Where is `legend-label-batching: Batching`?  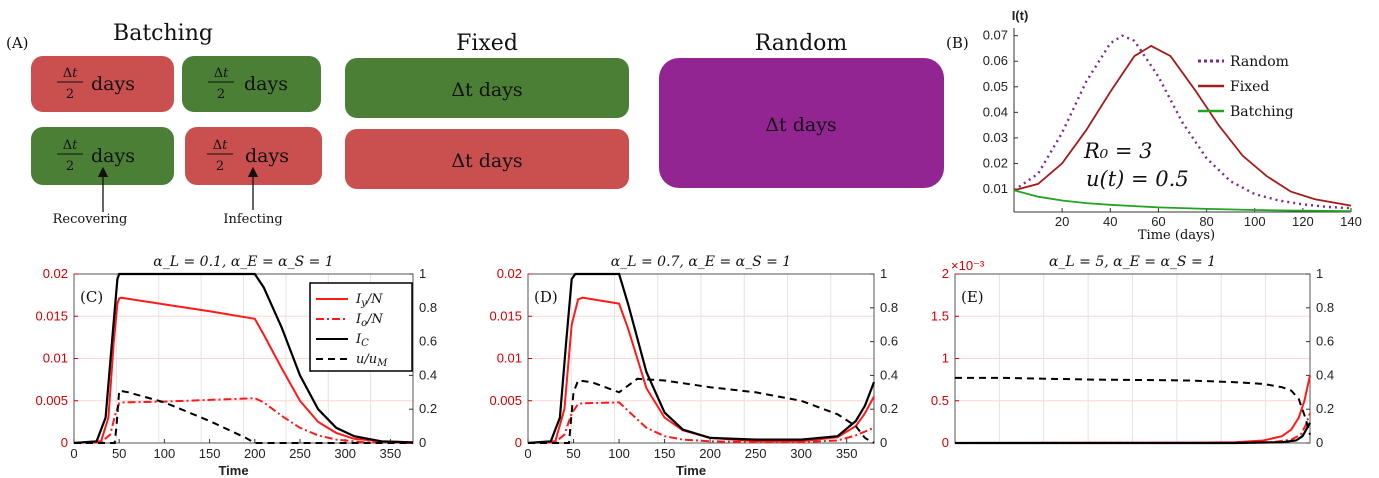 legend-label-batching: Batching is located at coordinates (1262, 112).